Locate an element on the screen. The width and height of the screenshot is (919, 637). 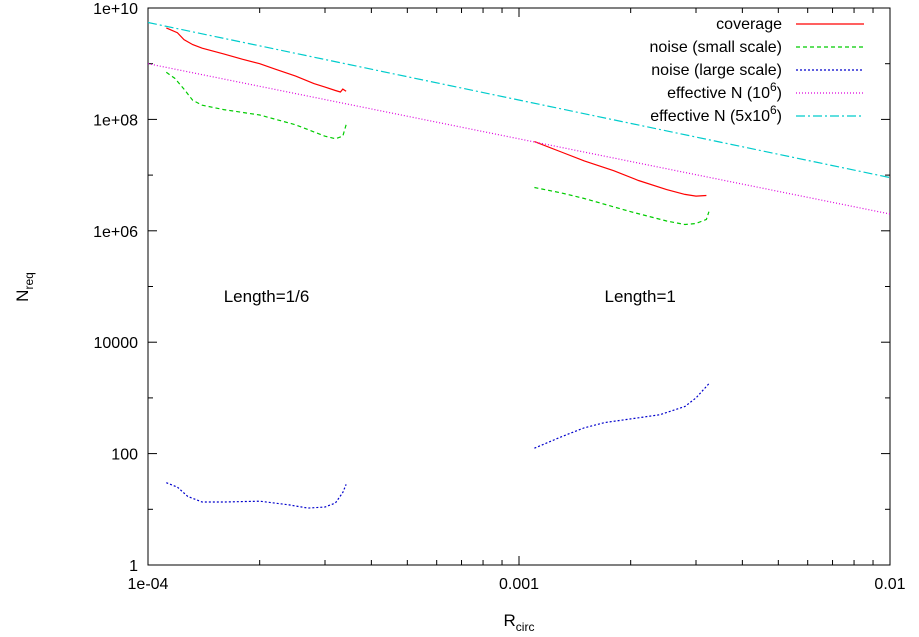
y-axis-label: Nreq is located at coordinates (24, 287).